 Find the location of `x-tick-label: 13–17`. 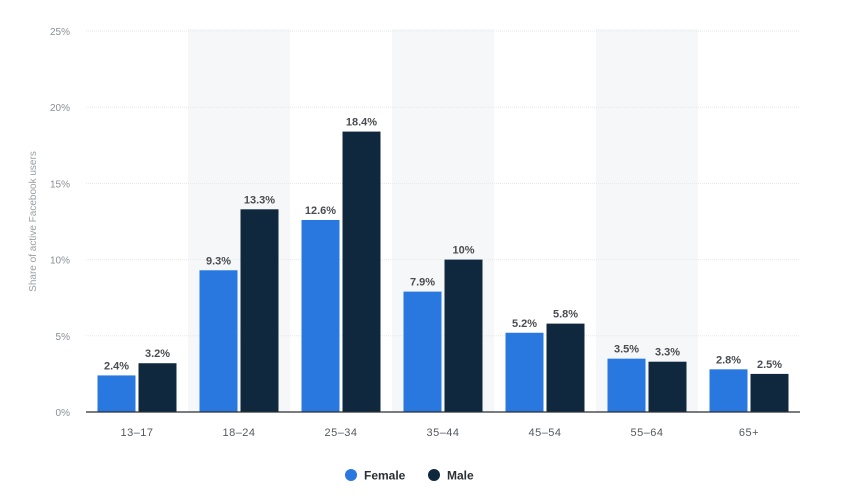

x-tick-label: 13–17 is located at coordinates (136, 433).